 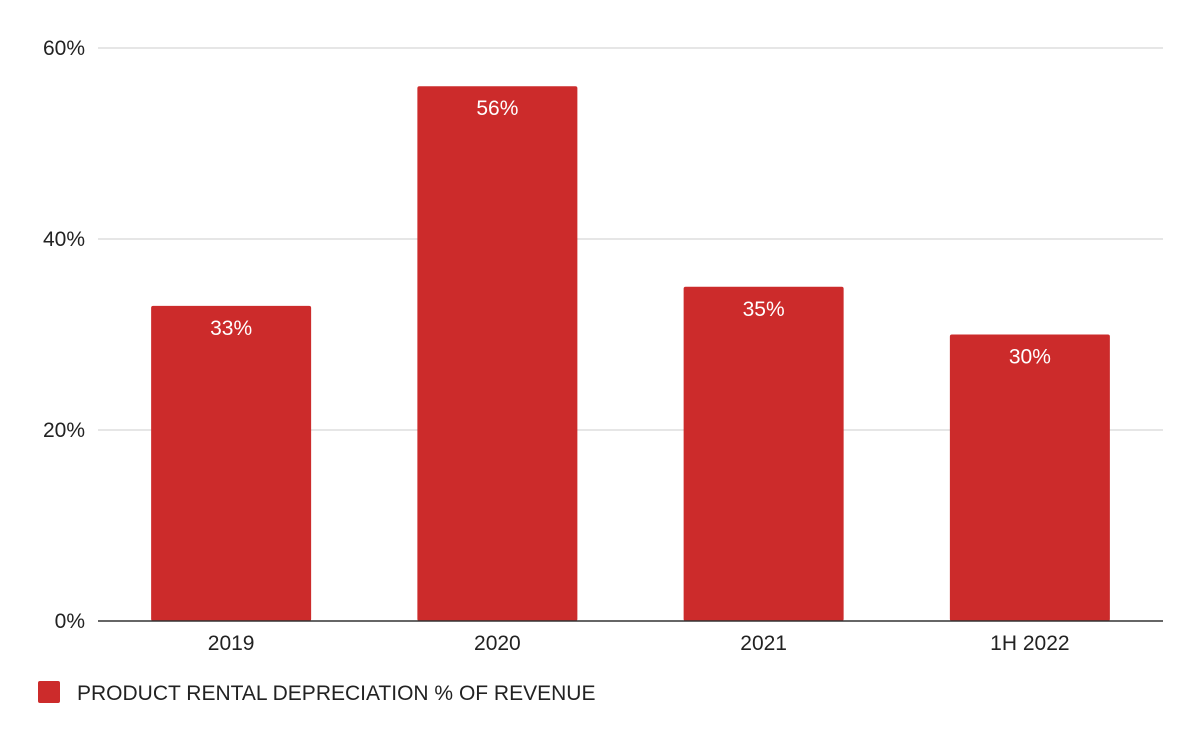 I want to click on y-tick-label: 0%, so click(x=70, y=621).